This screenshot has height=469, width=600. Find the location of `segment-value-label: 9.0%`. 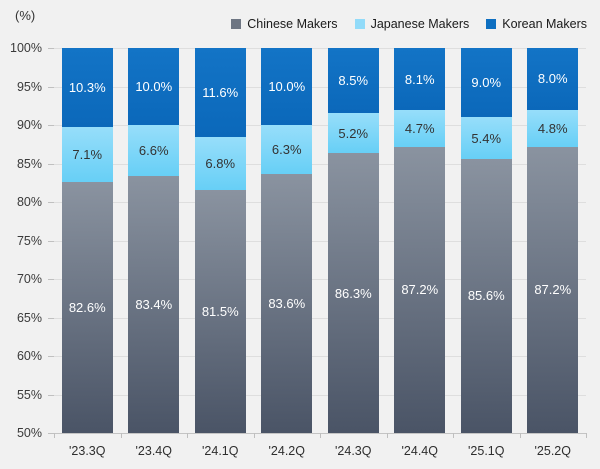

segment-value-label: 9.0% is located at coordinates (486, 83).